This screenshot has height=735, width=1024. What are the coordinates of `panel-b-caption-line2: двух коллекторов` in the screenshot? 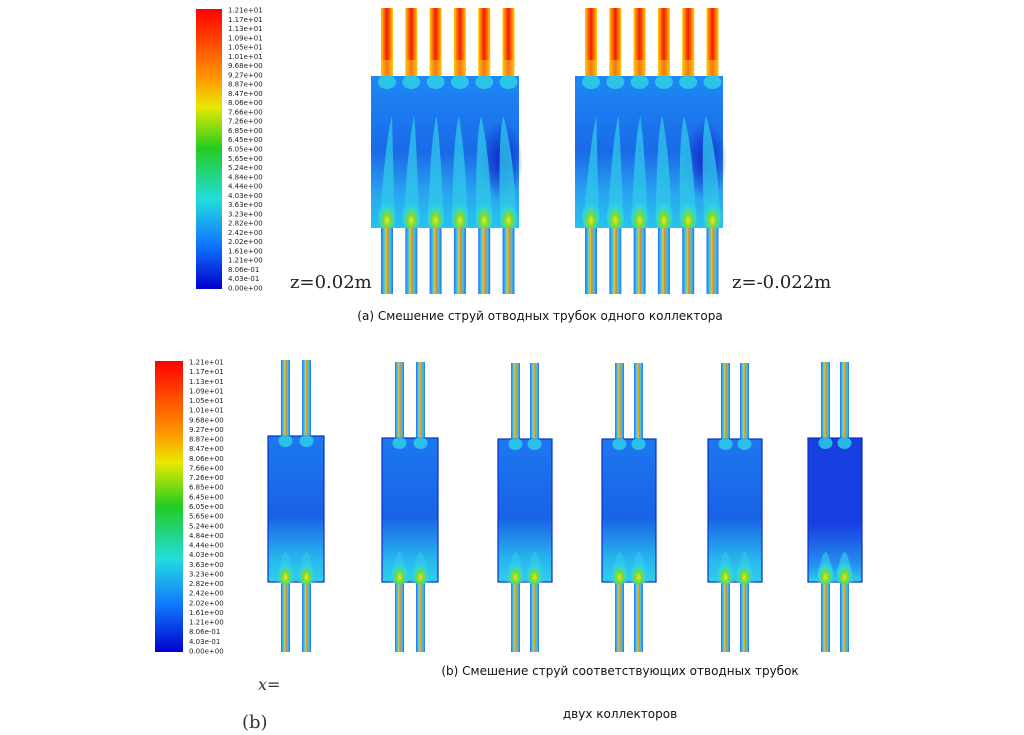 It's located at (620, 714).